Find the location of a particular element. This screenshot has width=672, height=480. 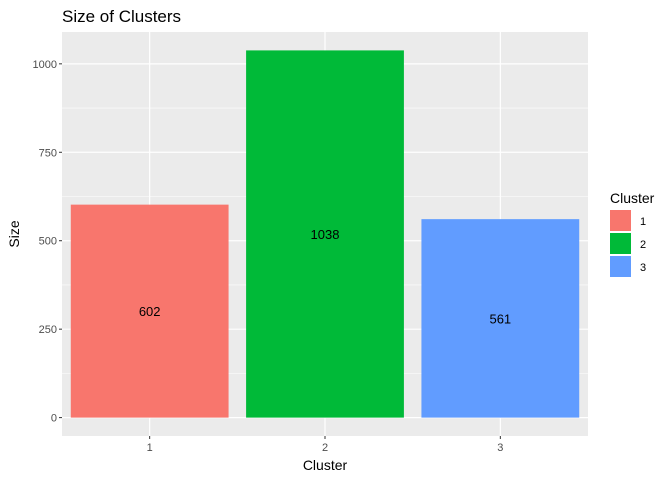

y-tick-label: 750 is located at coordinates (48, 153).